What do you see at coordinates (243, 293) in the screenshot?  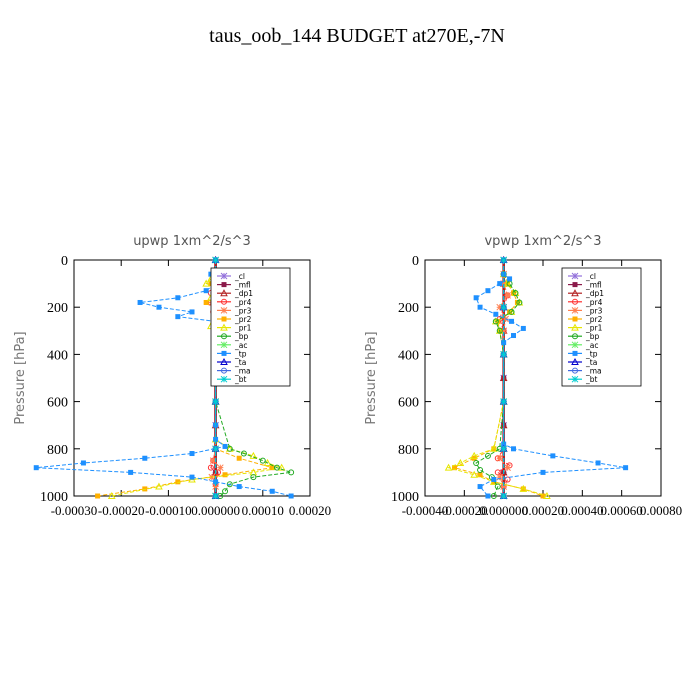 I see `legend-label: _dp1` at bounding box center [243, 293].